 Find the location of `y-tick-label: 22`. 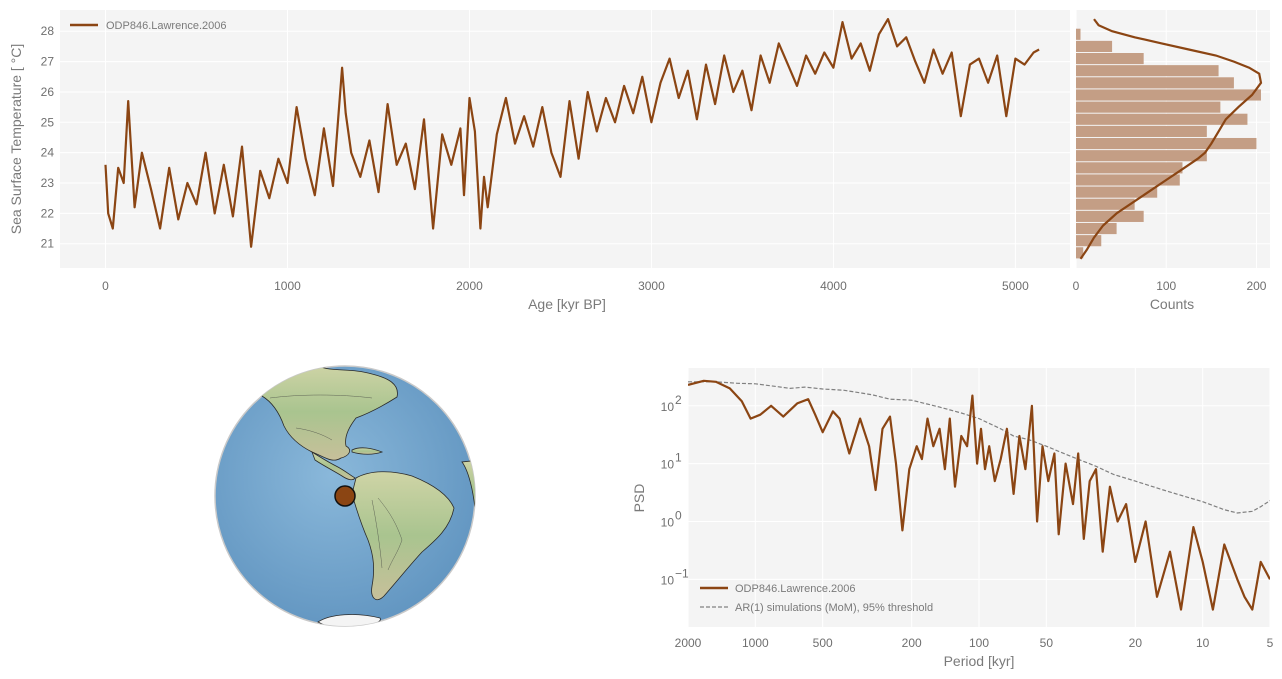

y-tick-label: 22 is located at coordinates (48, 213).